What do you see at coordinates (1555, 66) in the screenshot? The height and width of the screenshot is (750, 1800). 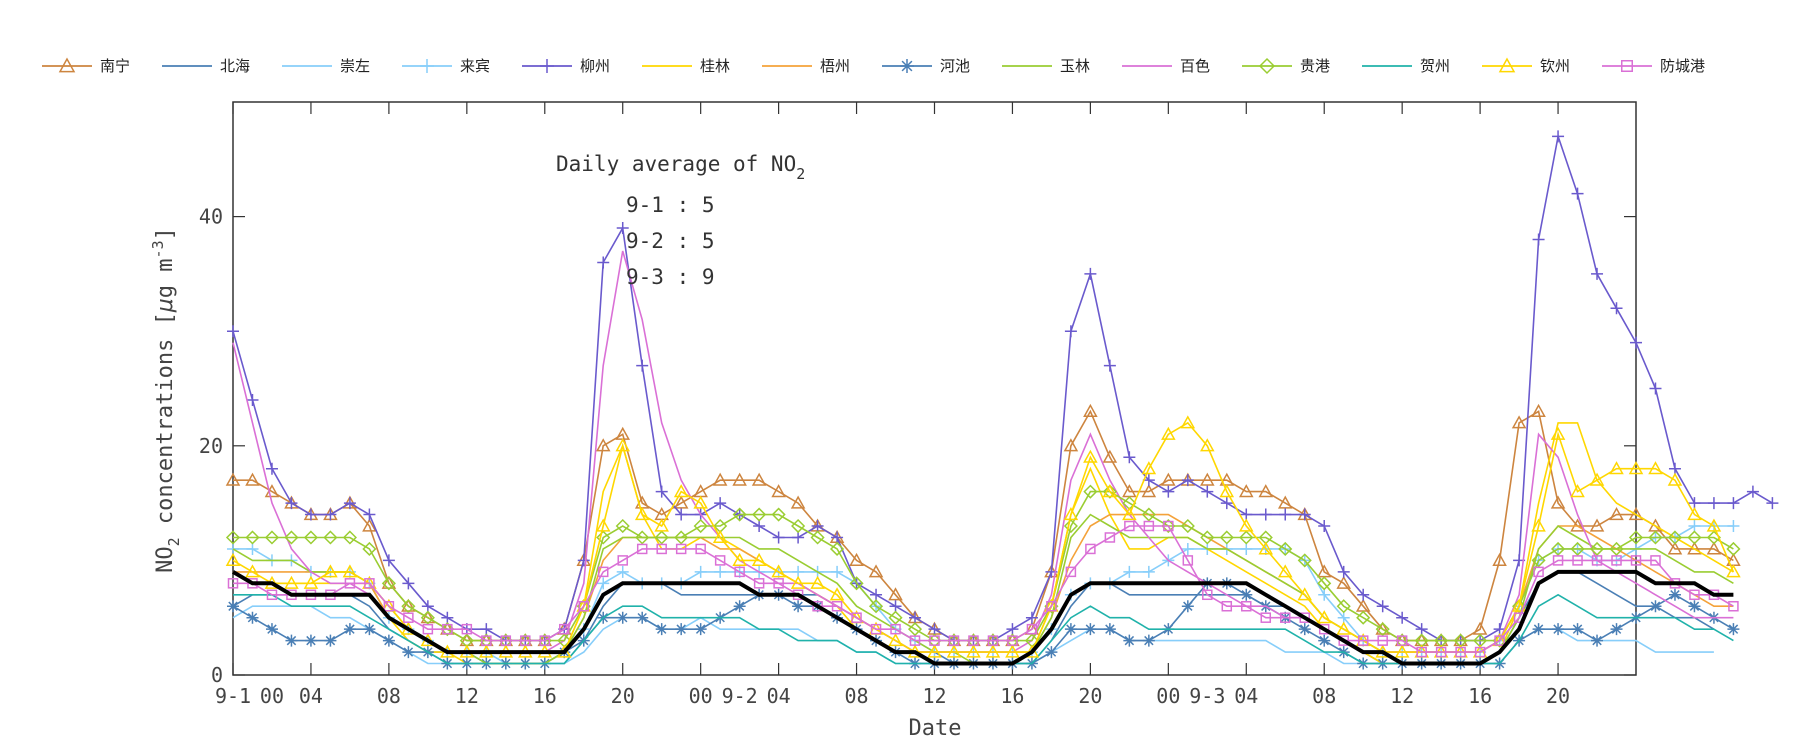 I see `legend-label: 钦州` at bounding box center [1555, 66].